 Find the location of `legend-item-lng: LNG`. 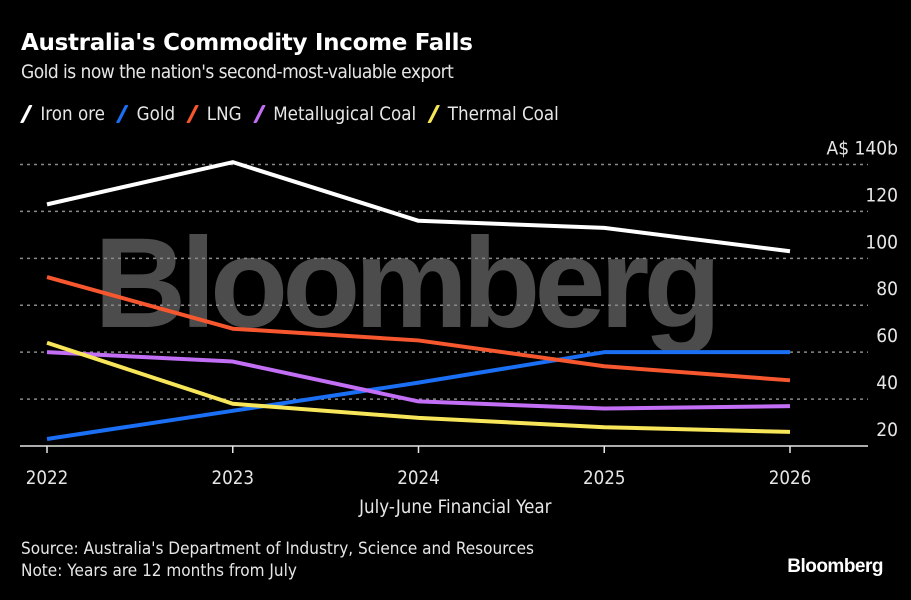

legend-item-lng: LNG is located at coordinates (214, 114).